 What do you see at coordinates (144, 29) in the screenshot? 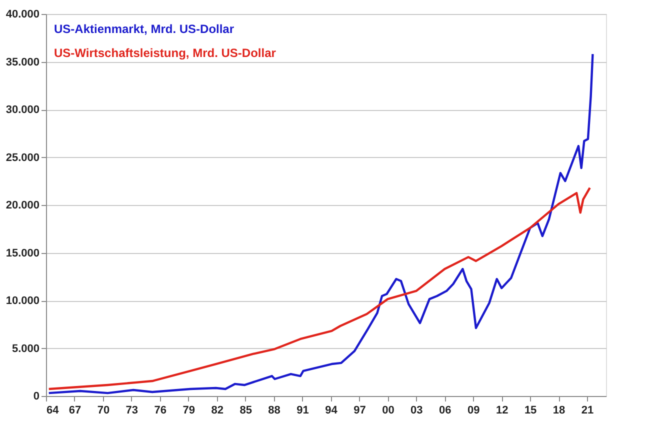
I see `text: US-Aktienmarkt, Mrd. US-Dollar` at bounding box center [144, 29].